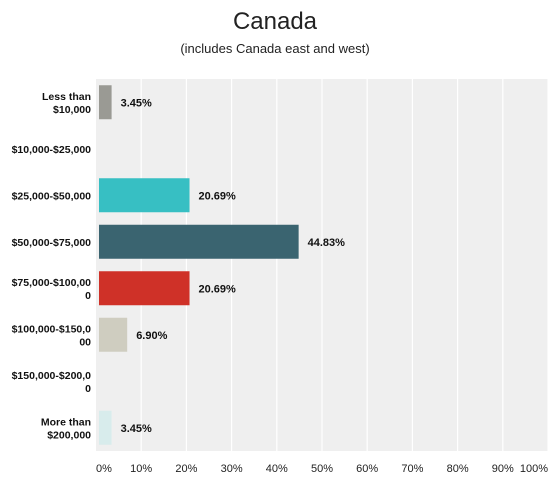 The width and height of the screenshot is (550, 483). I want to click on category-label: More than, so click(66, 422).